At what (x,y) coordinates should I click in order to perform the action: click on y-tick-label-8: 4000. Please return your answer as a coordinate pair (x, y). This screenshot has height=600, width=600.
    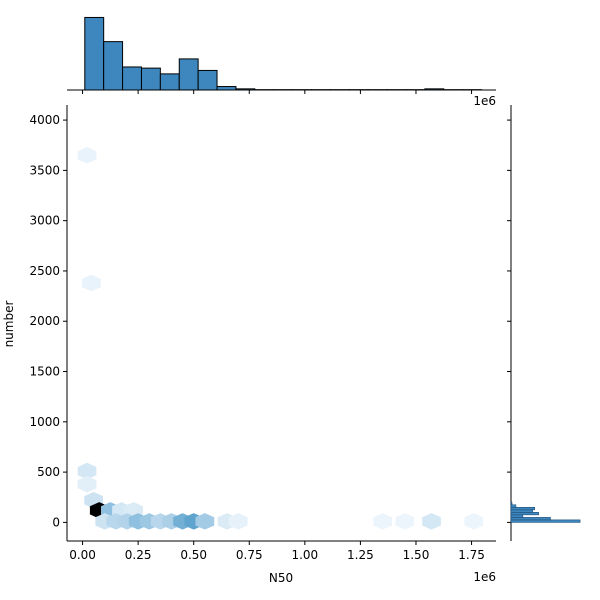
    Looking at the image, I should click on (44, 120).